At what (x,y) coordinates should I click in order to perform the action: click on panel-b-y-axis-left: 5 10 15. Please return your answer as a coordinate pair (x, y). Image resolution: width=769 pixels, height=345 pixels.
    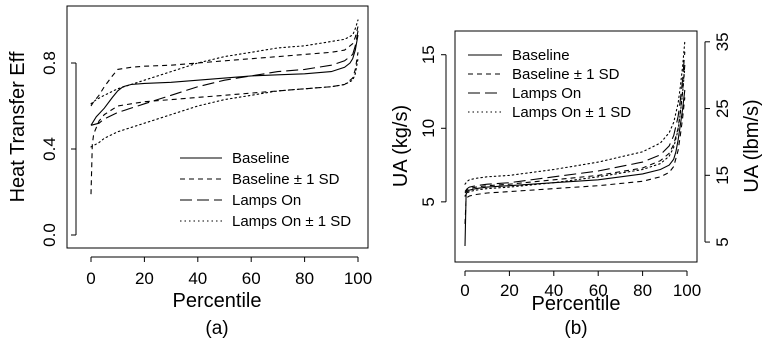
    Looking at the image, I should click on (433, 126).